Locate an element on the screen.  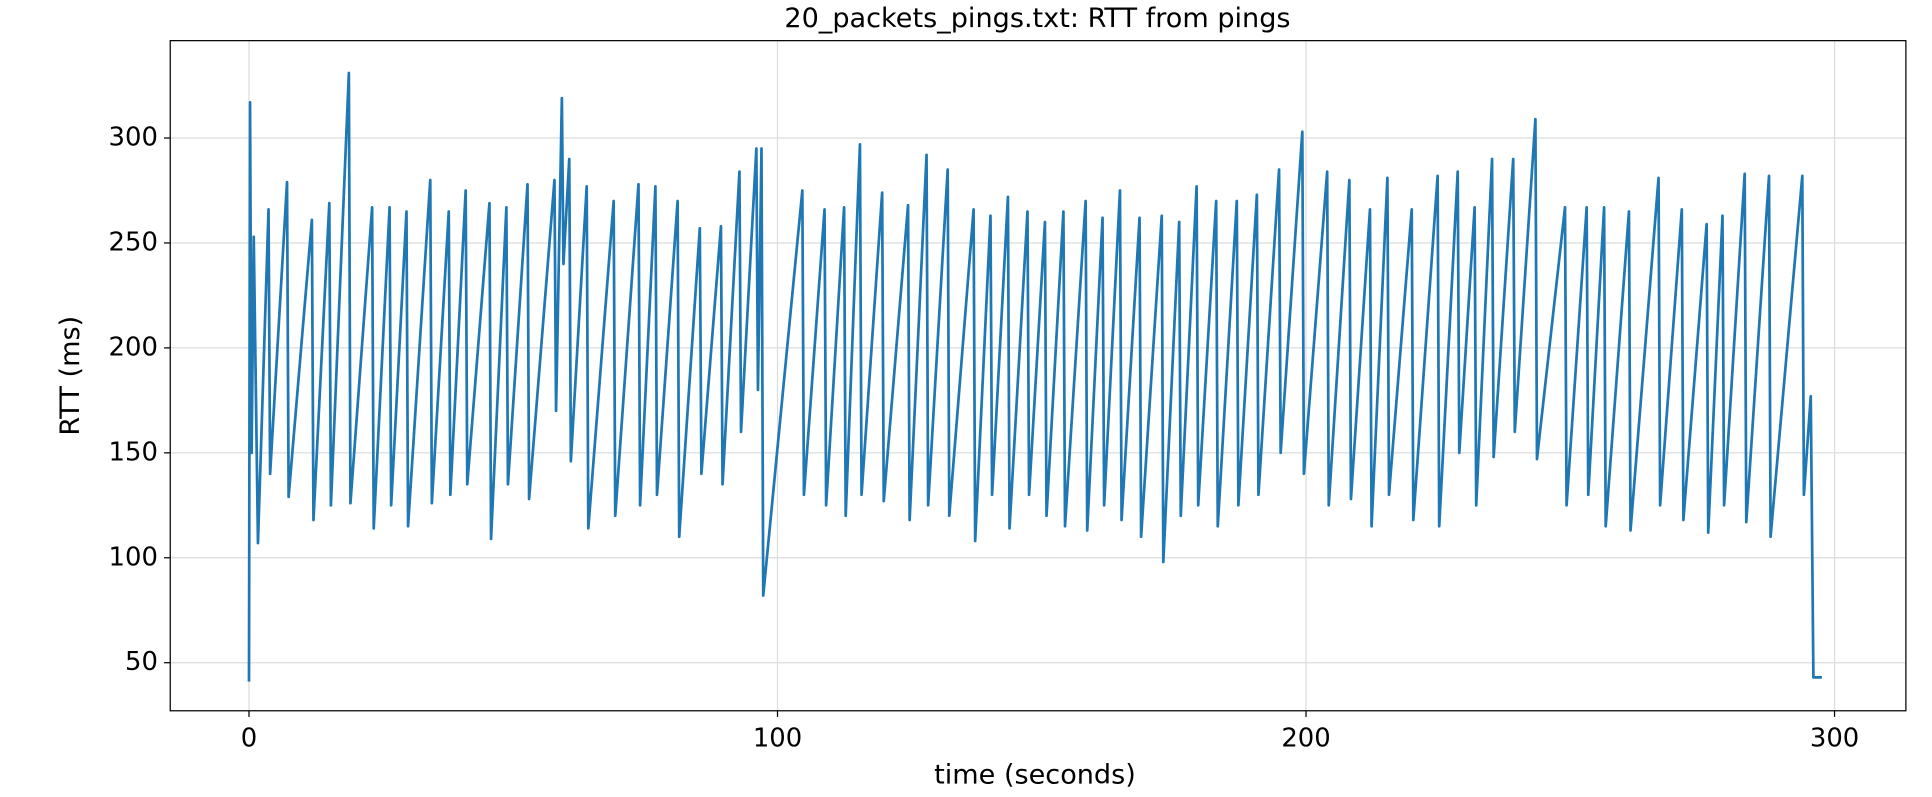
y-tick-label: 50 is located at coordinates (141, 662).